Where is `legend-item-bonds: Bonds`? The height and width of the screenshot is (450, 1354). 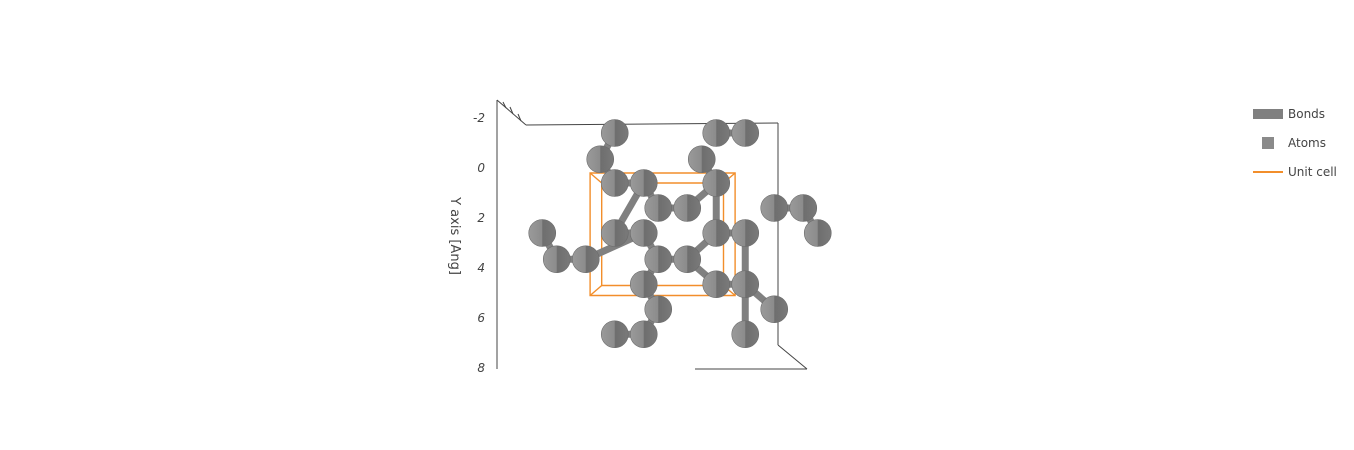
legend-item-bonds: Bonds is located at coordinates (1289, 114).